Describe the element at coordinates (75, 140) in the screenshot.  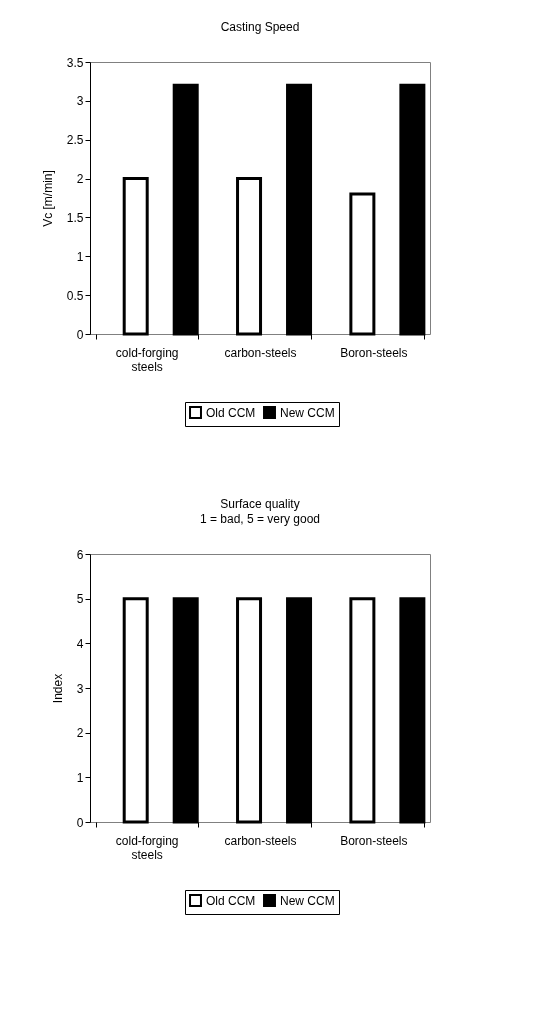
I see `y-tick-label: 2.5` at that location.